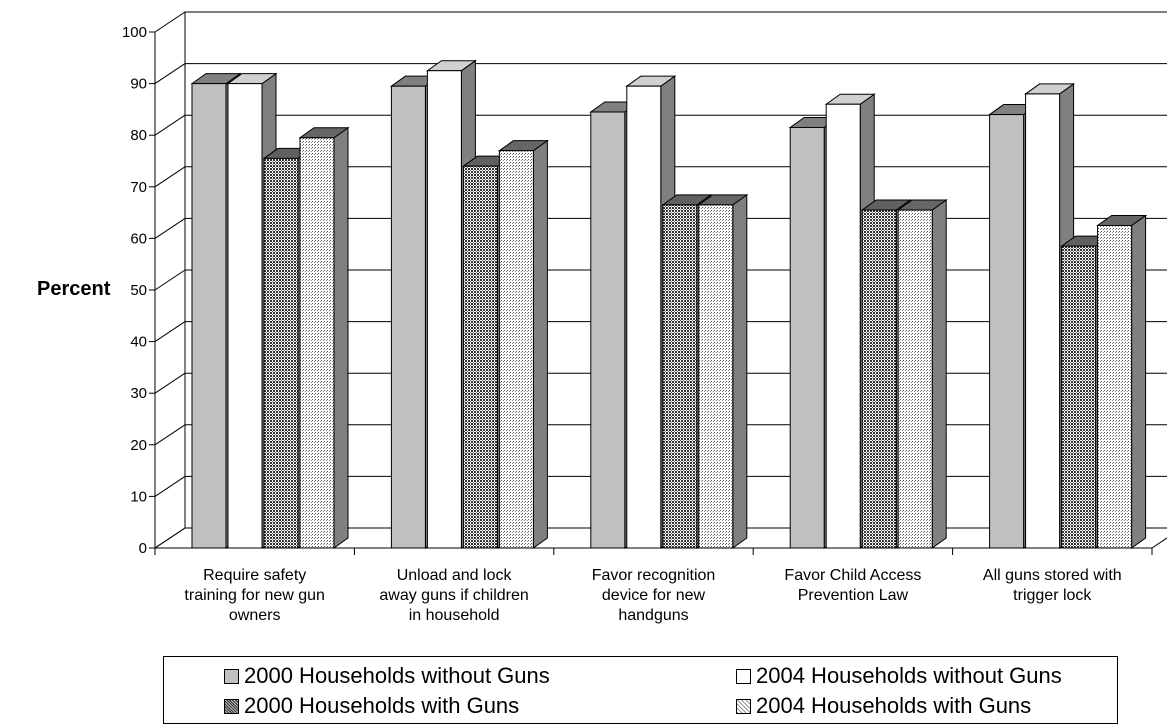  I want to click on legend-item: 2000 Households without Guns, so click(387, 676).